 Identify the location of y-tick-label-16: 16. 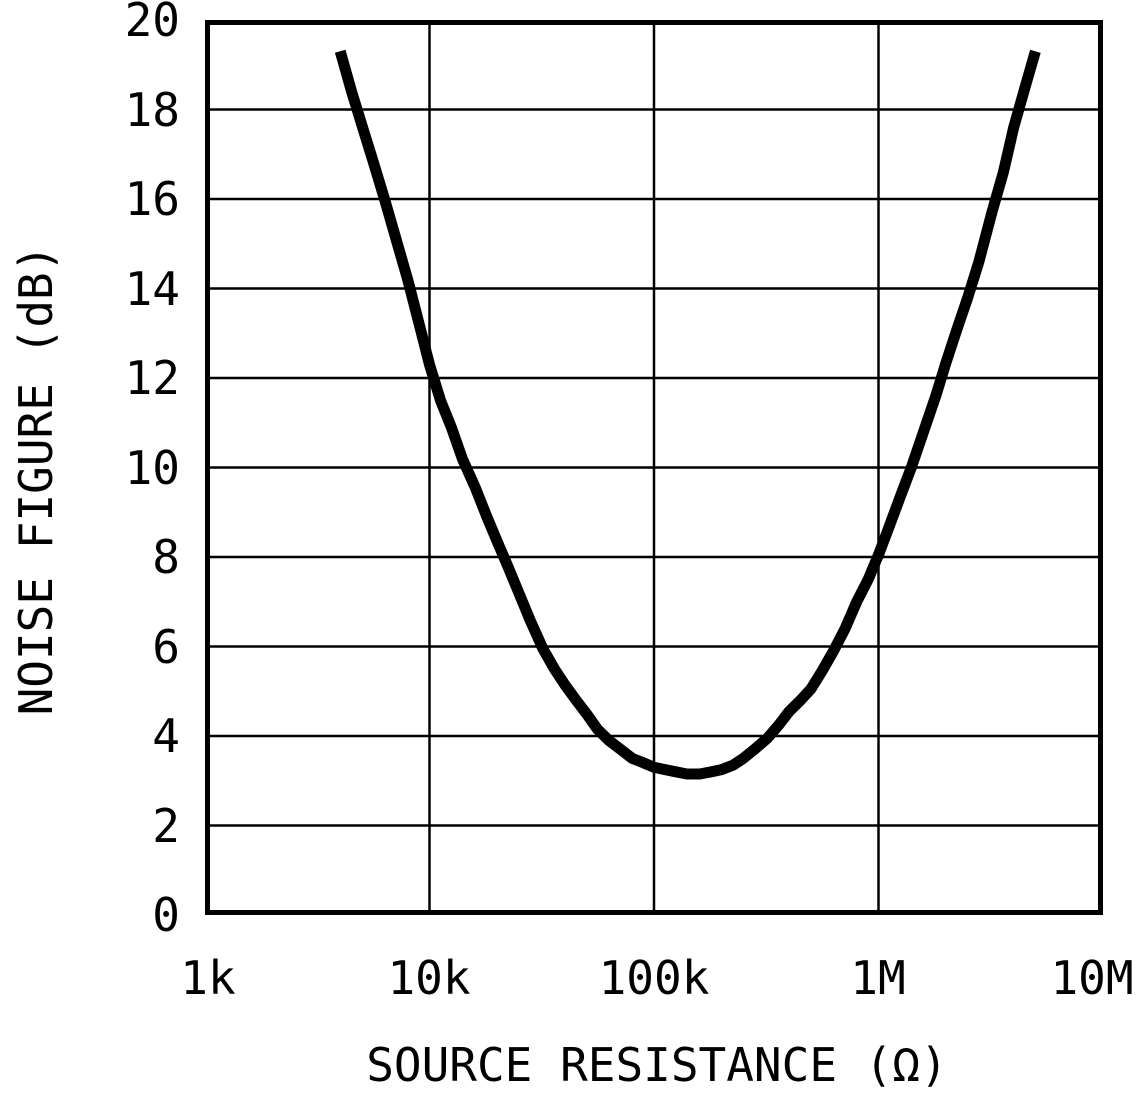
(152, 199).